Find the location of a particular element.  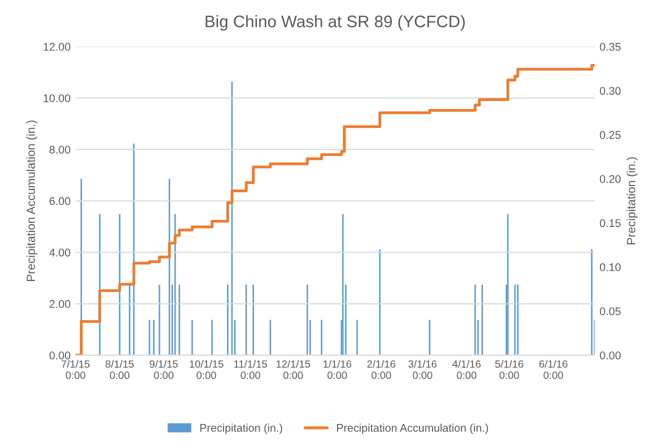

legend-label: Precipitation (in.) is located at coordinates (241, 429).